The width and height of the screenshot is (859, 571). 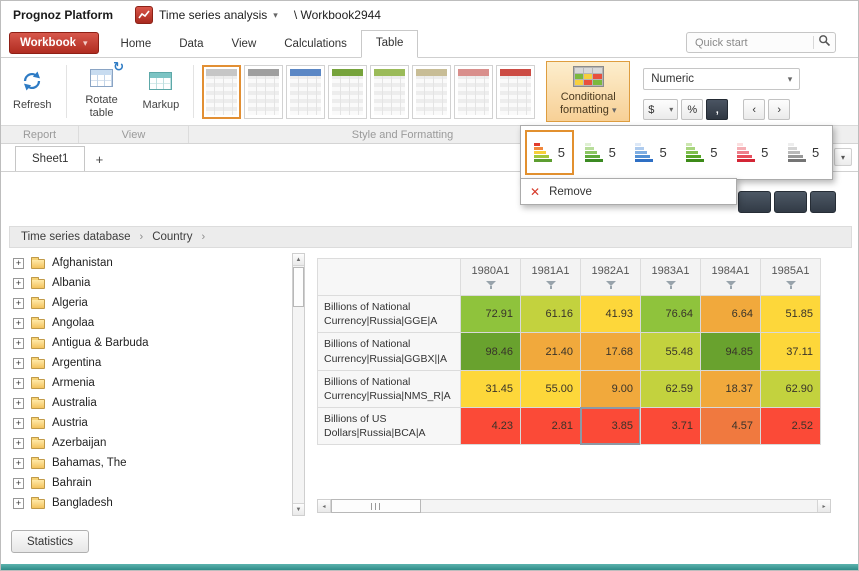 What do you see at coordinates (244, 44) in the screenshot?
I see `tab-view: View` at bounding box center [244, 44].